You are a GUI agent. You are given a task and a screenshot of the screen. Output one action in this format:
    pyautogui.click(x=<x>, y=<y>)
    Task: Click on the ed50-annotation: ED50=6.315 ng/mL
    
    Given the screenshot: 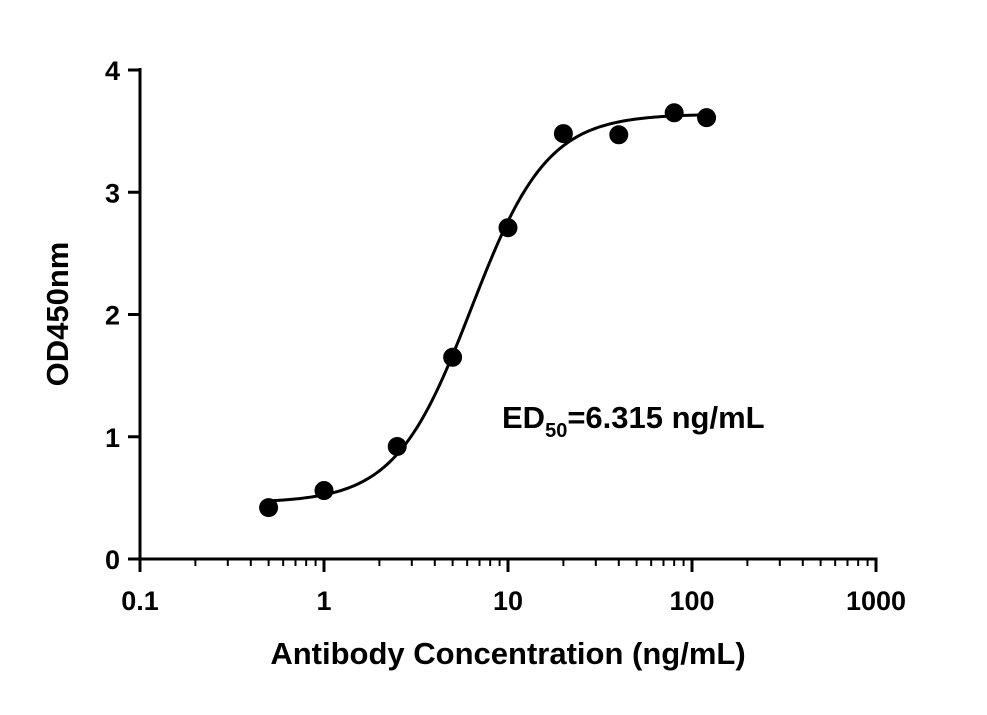 What is the action you would take?
    pyautogui.click(x=633, y=421)
    